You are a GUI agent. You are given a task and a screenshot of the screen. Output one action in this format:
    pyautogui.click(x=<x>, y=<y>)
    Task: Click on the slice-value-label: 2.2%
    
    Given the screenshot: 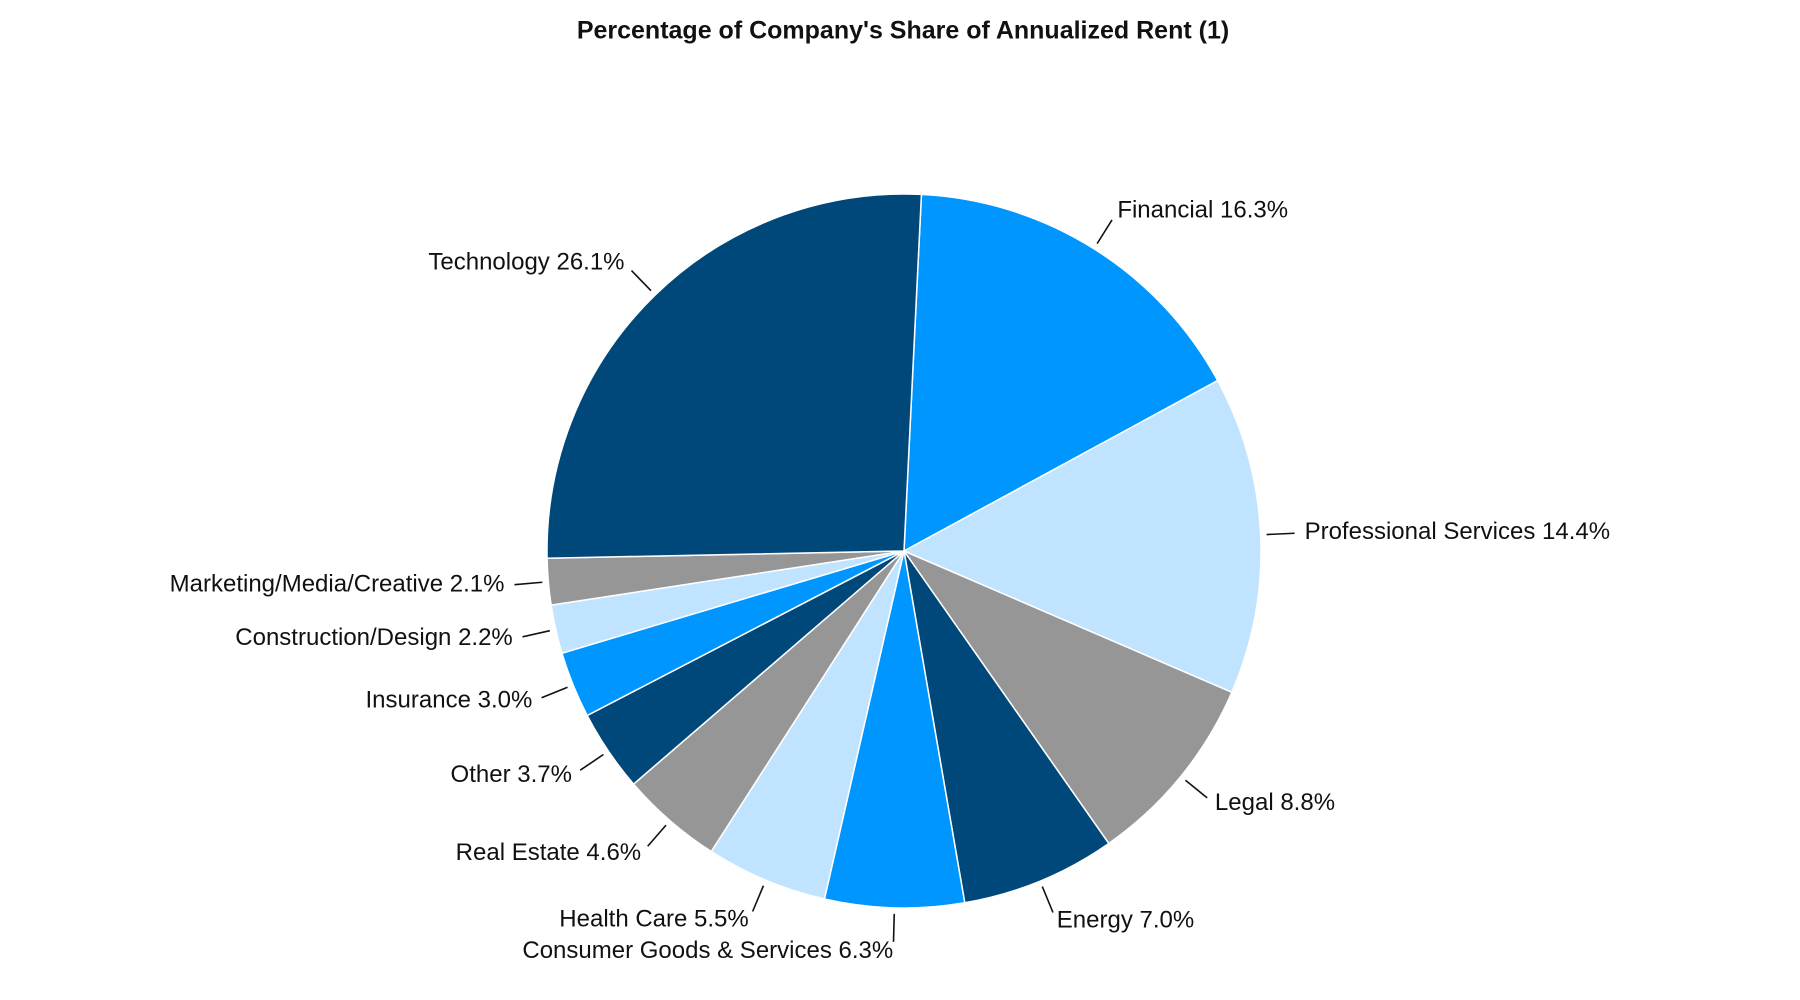 What is the action you would take?
    pyautogui.click(x=485, y=637)
    